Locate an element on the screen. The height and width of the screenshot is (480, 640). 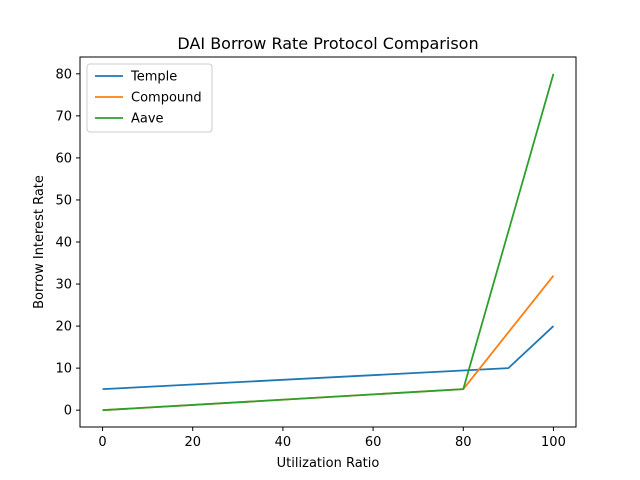
y-tick-label: 70 is located at coordinates (63, 116).